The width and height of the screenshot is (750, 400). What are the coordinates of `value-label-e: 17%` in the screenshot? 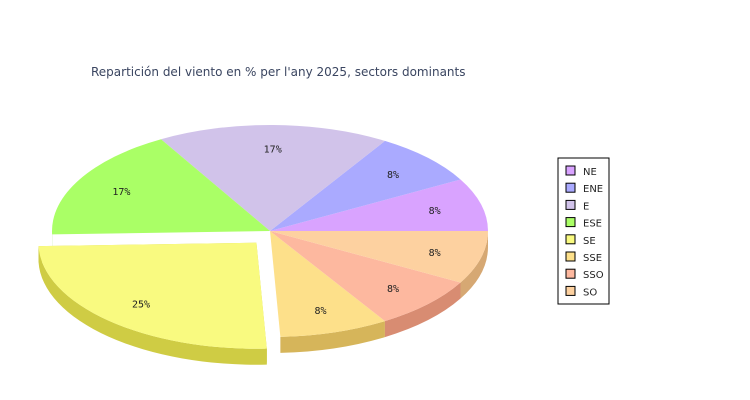 It's located at (273, 149).